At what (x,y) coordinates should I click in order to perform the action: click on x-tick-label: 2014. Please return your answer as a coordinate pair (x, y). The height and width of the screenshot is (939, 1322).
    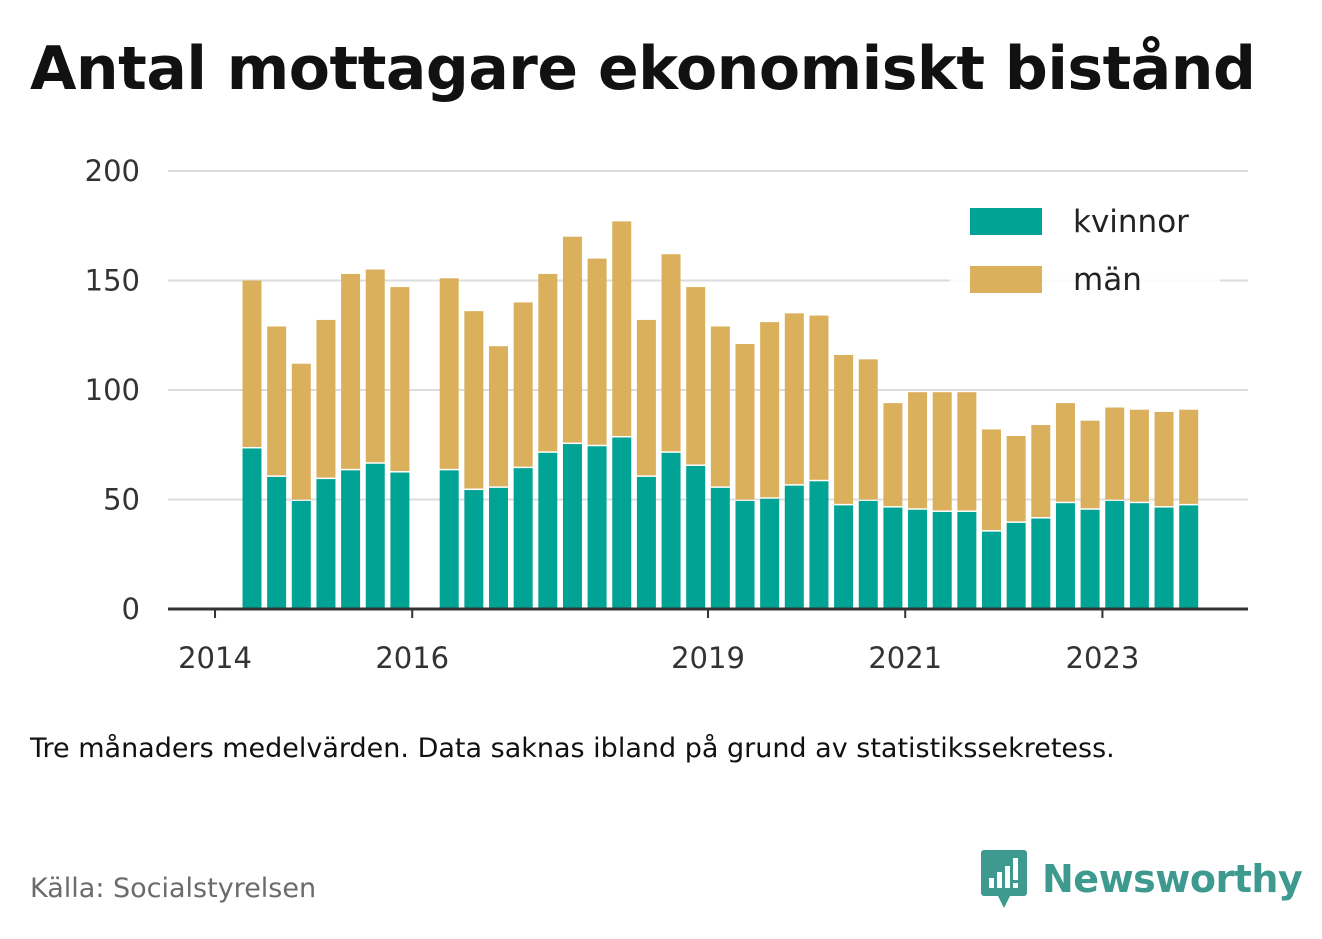
    Looking at the image, I should click on (215, 658).